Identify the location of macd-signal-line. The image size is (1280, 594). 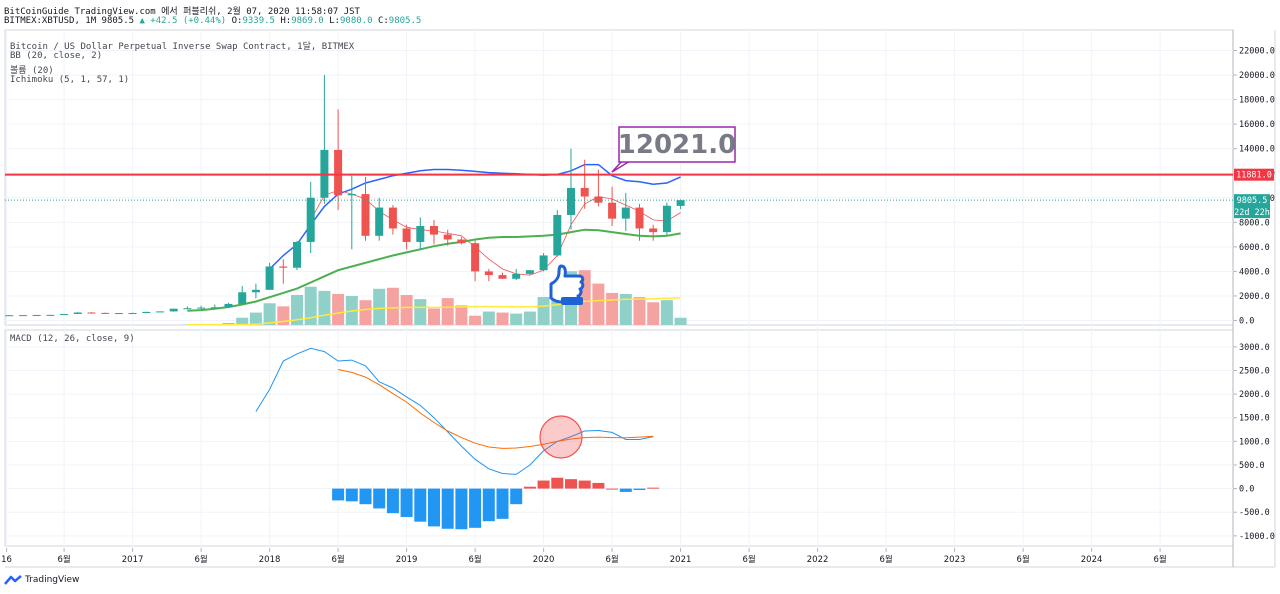
(495, 409).